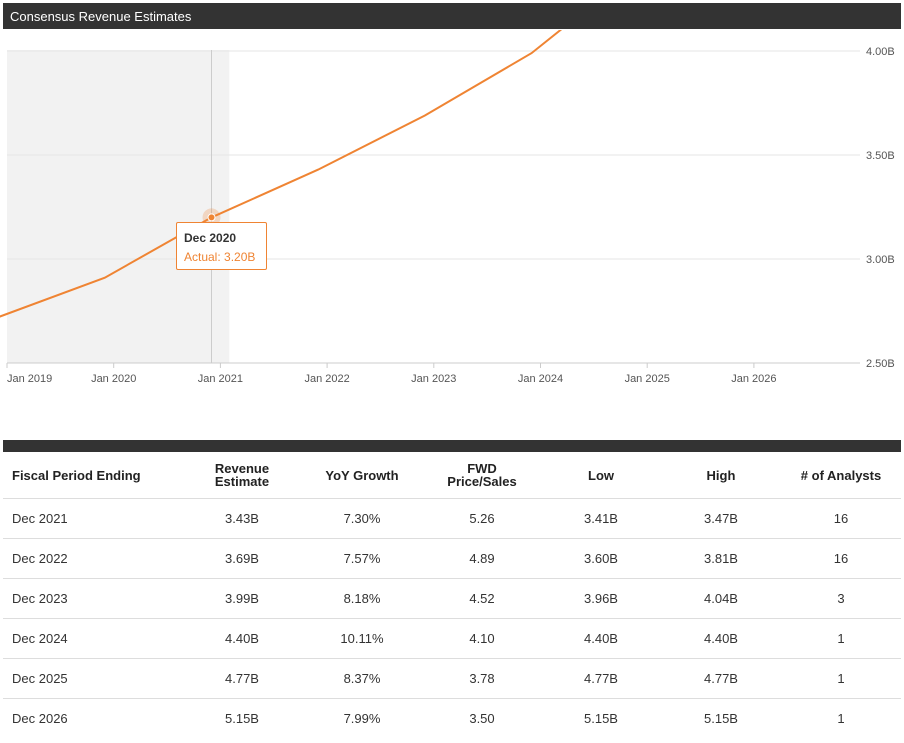 The image size is (904, 743). What do you see at coordinates (221, 246) in the screenshot?
I see `chart-tooltip: Dec 2020 Actual: 3.20B` at bounding box center [221, 246].